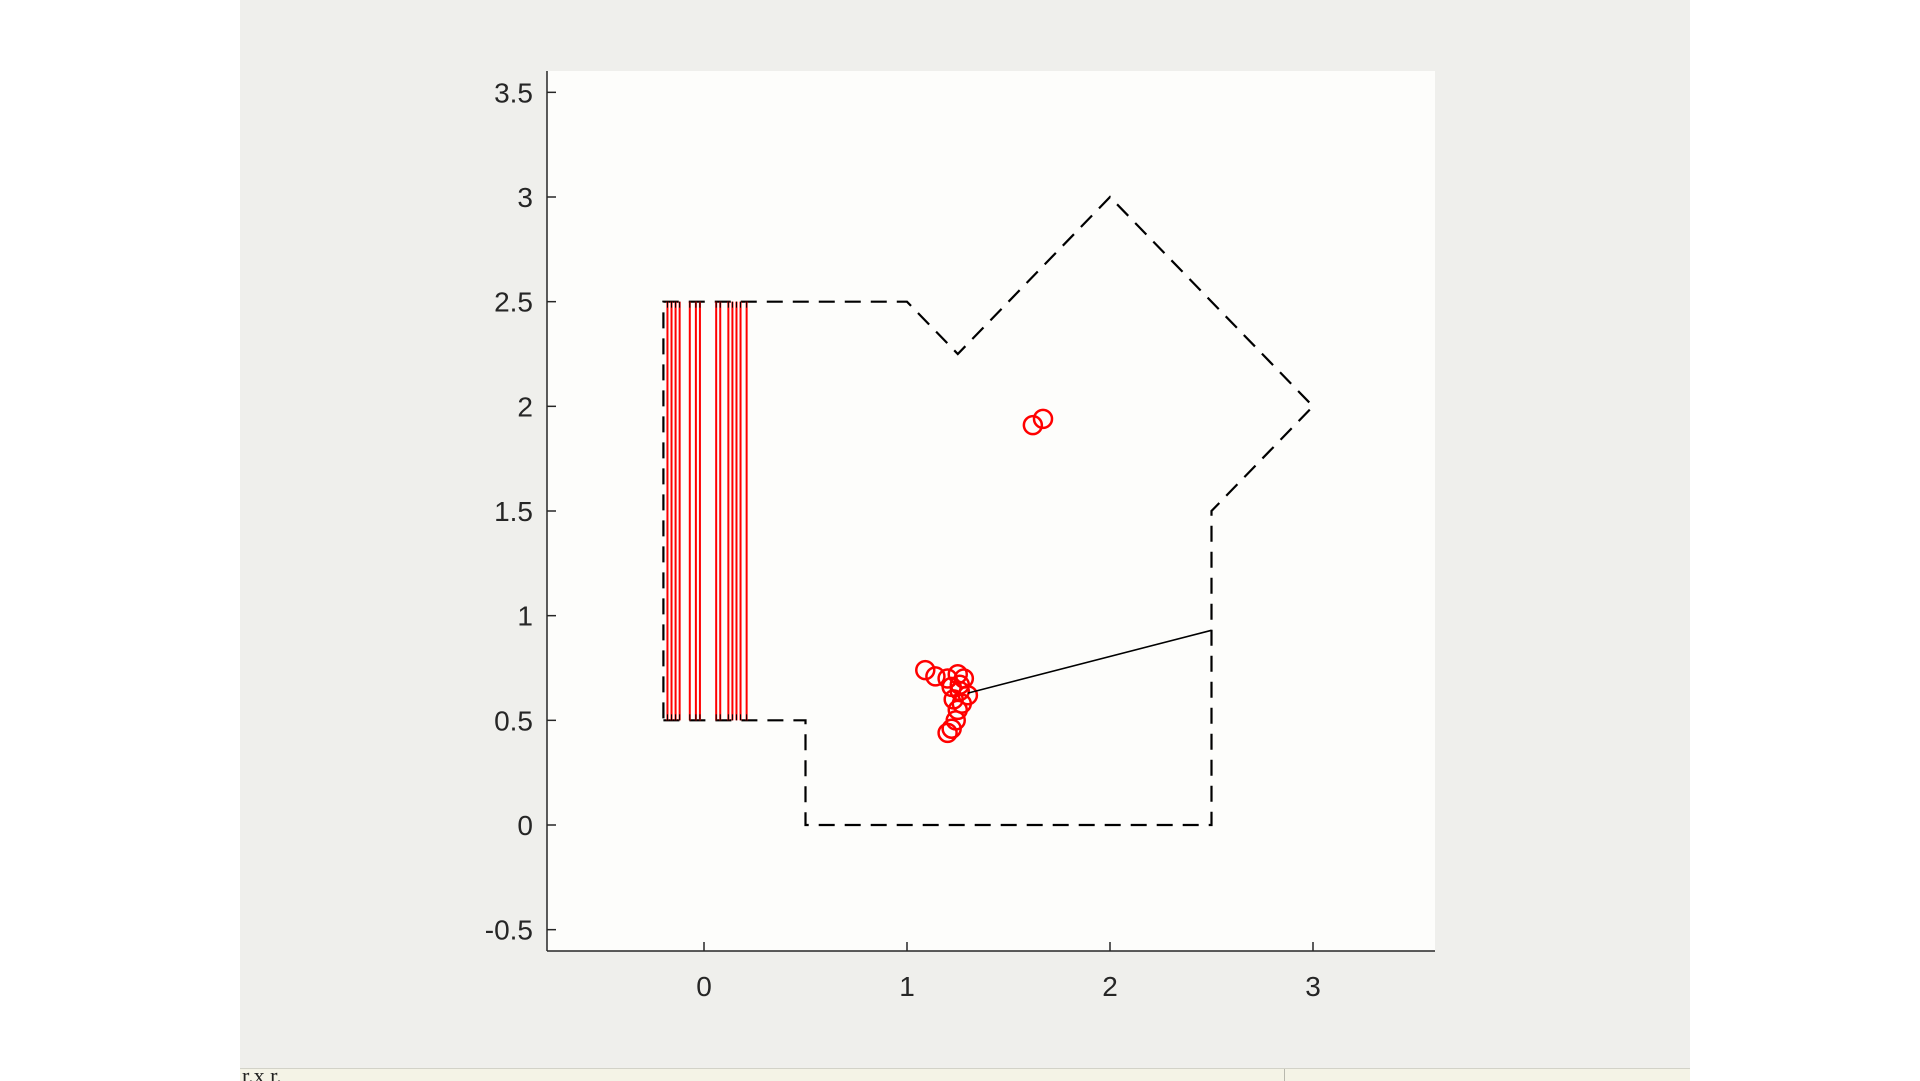 Image resolution: width=1920 pixels, height=1081 pixels. I want to click on y-tick-label: 2, so click(525, 406).